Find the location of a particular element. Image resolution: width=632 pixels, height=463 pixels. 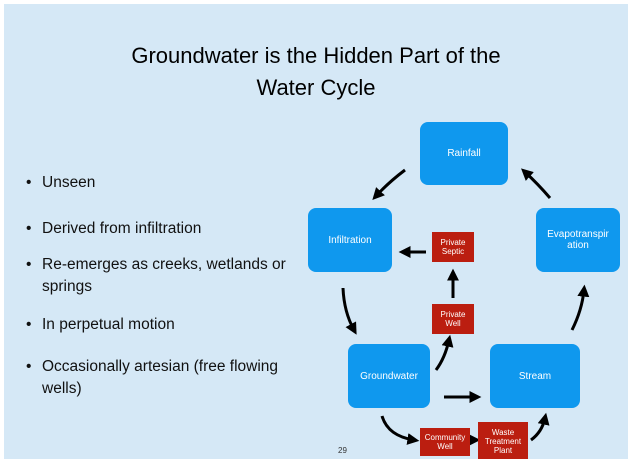

label-line: Septic is located at coordinates (453, 251).